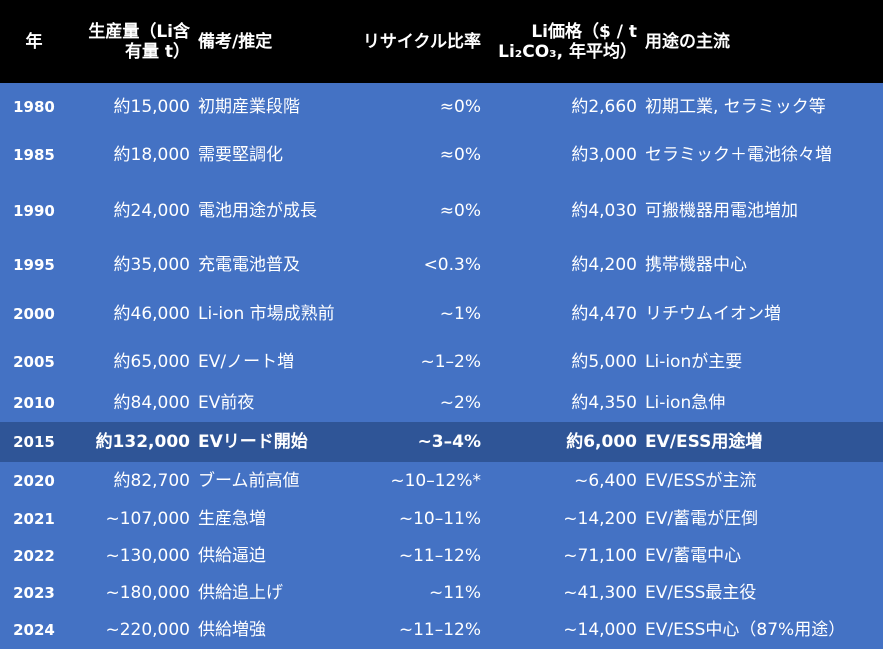  What do you see at coordinates (151, 264) in the screenshot?
I see `cell-production: 約35,000` at bounding box center [151, 264].